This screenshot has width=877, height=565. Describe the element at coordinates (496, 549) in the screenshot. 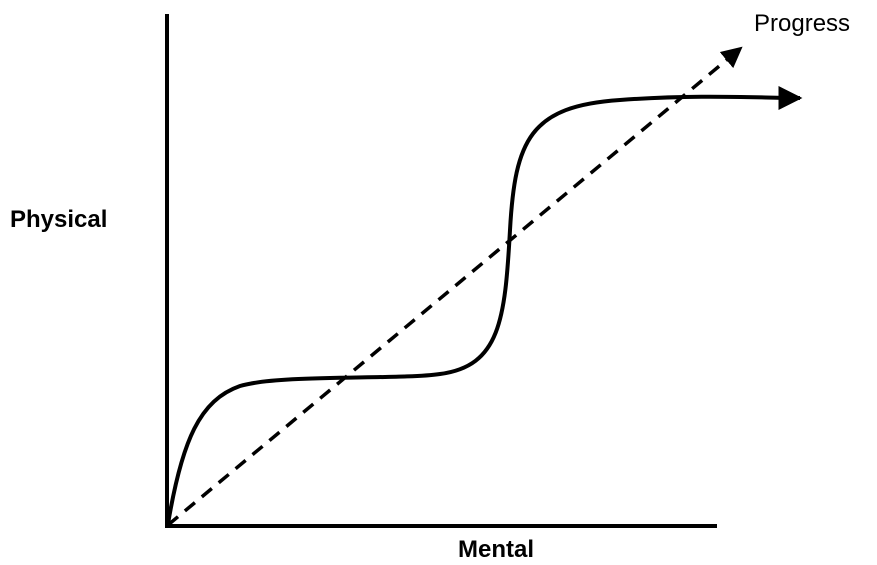

I see `x-axis-label: Mental` at that location.